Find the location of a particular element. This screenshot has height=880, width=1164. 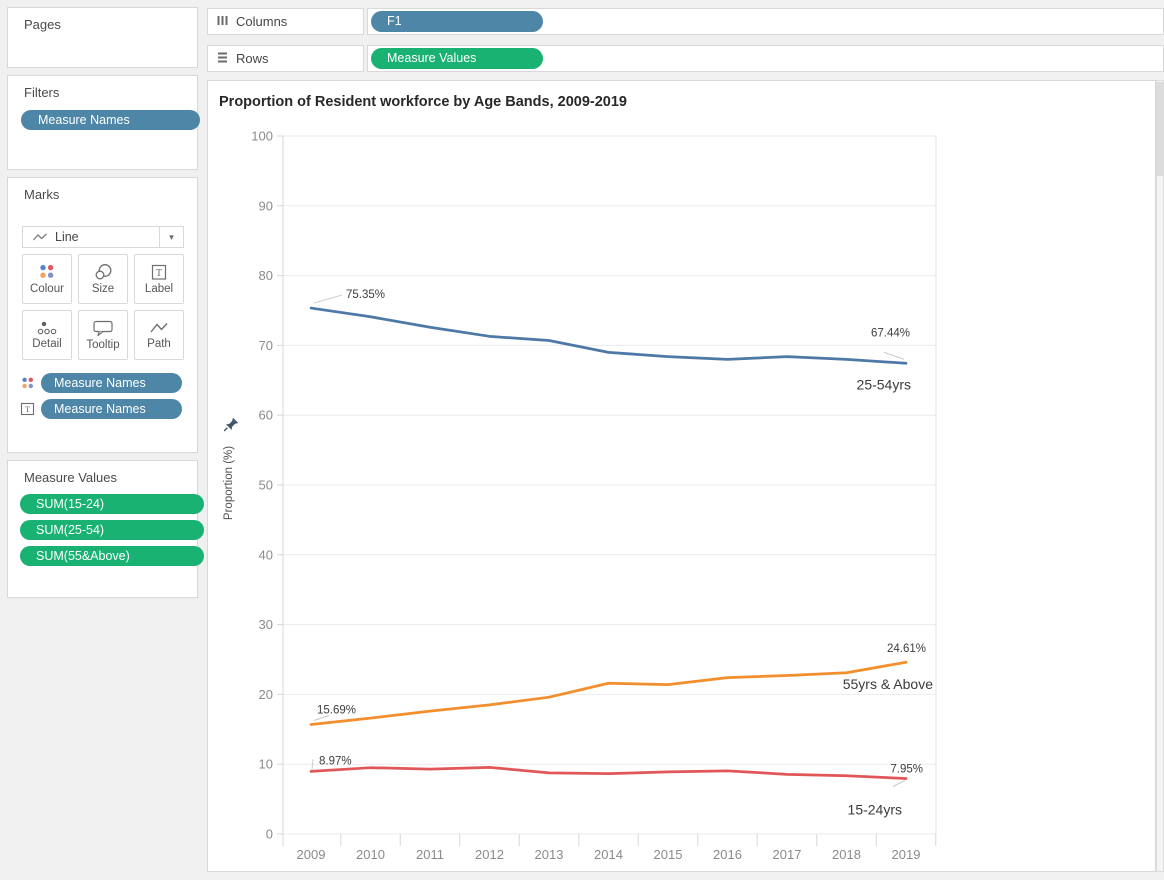

columns-shelf-body: F1 is located at coordinates (765, 21).